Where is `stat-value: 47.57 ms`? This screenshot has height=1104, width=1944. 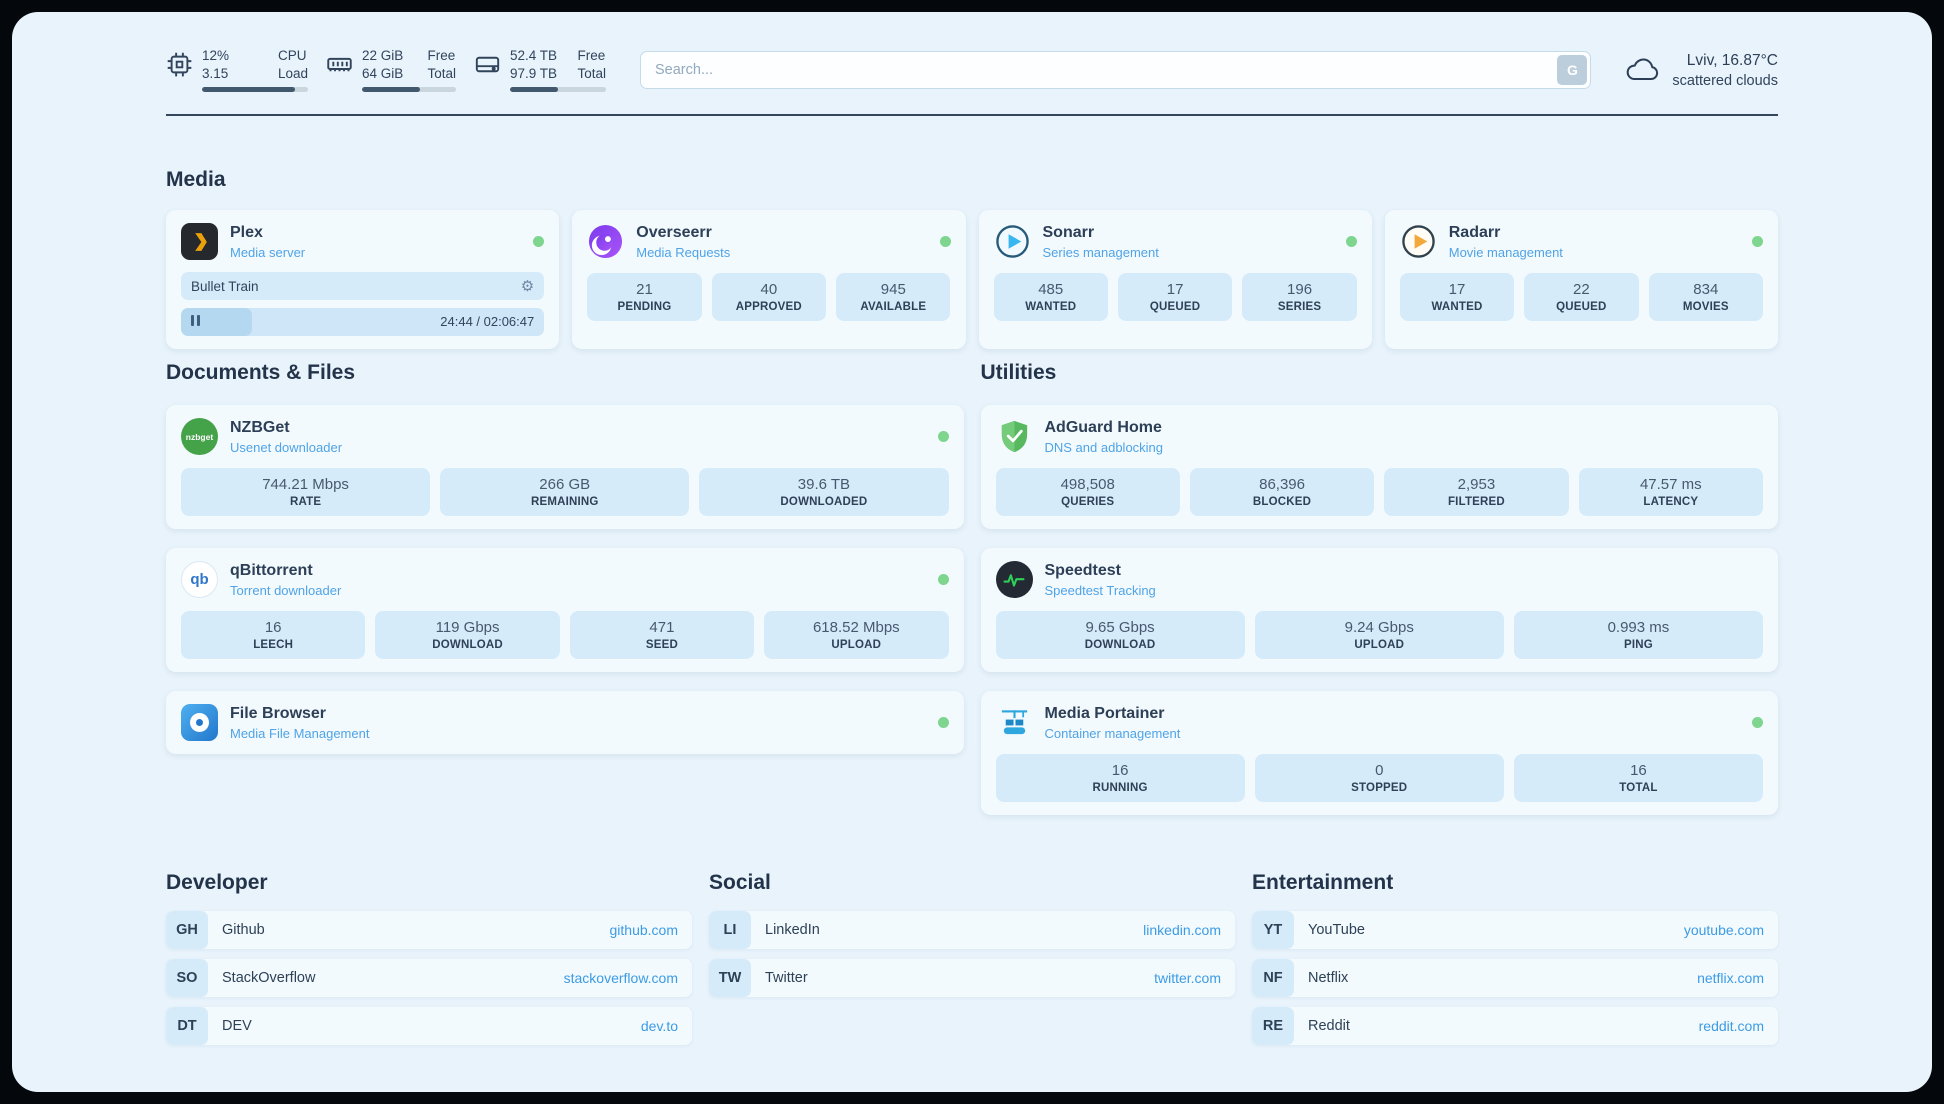 stat-value: 47.57 ms is located at coordinates (1670, 484).